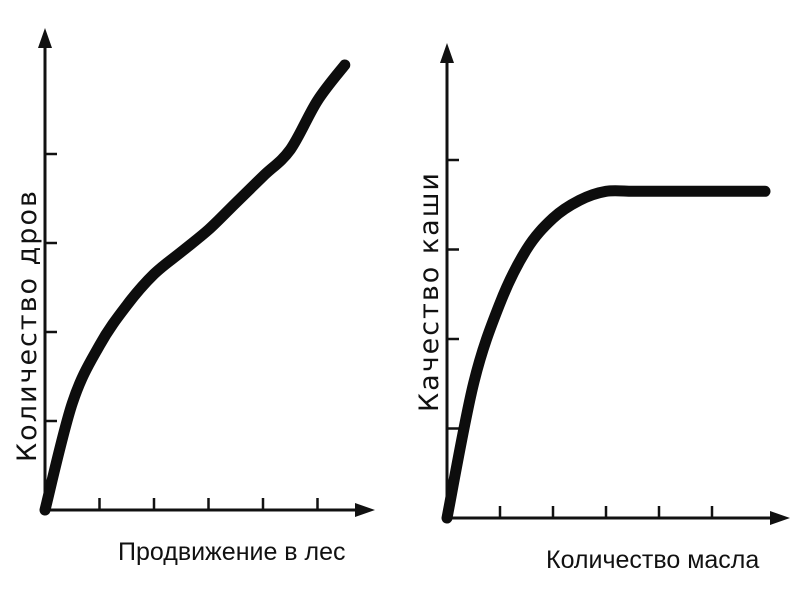  I want to click on y-axis-label: Качество каши, so click(429, 291).